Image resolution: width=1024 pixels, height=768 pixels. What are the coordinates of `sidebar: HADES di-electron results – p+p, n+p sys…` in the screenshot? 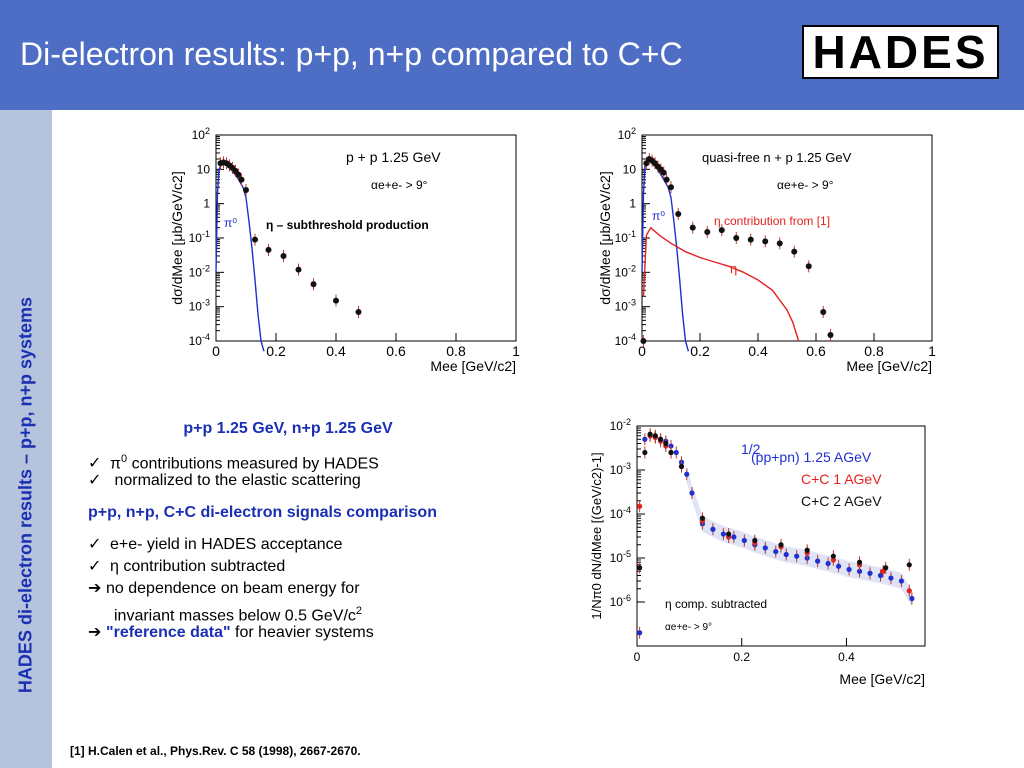 It's located at (26, 439).